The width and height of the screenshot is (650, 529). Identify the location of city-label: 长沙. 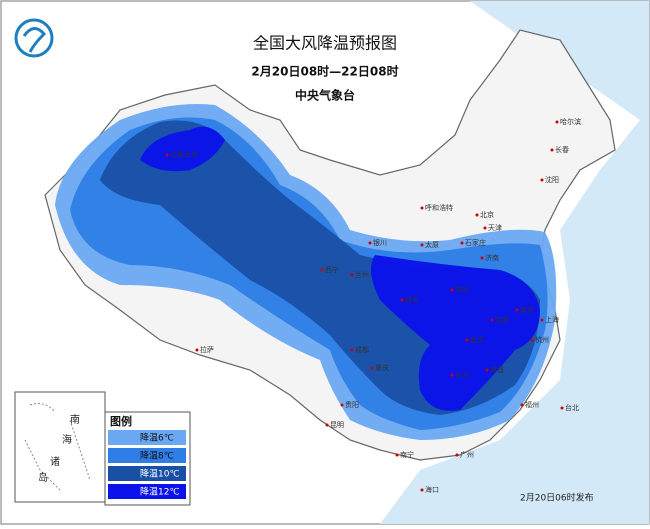
(462, 374).